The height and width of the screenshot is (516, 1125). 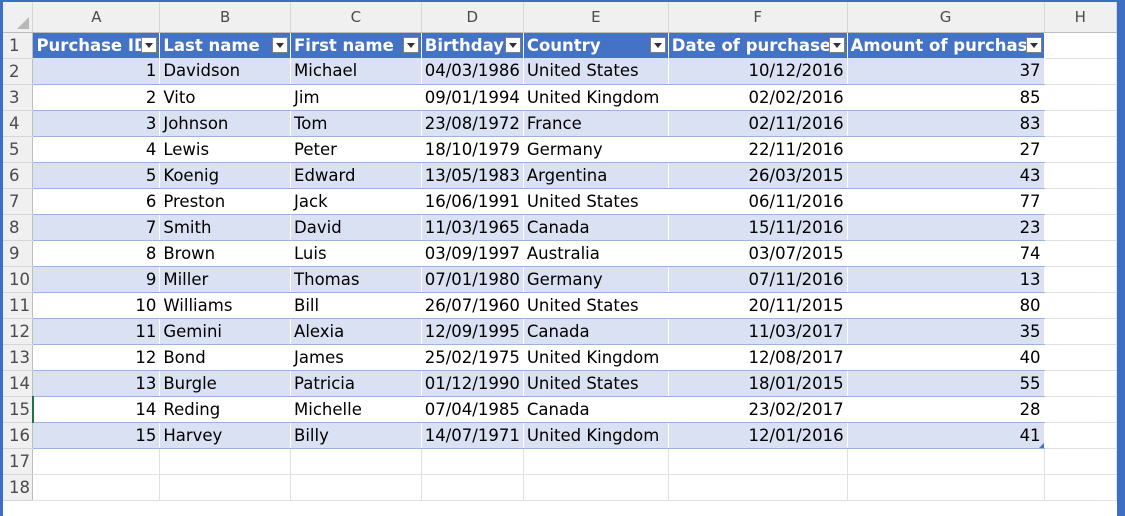 I want to click on cell-country: Argentina, so click(x=596, y=175).